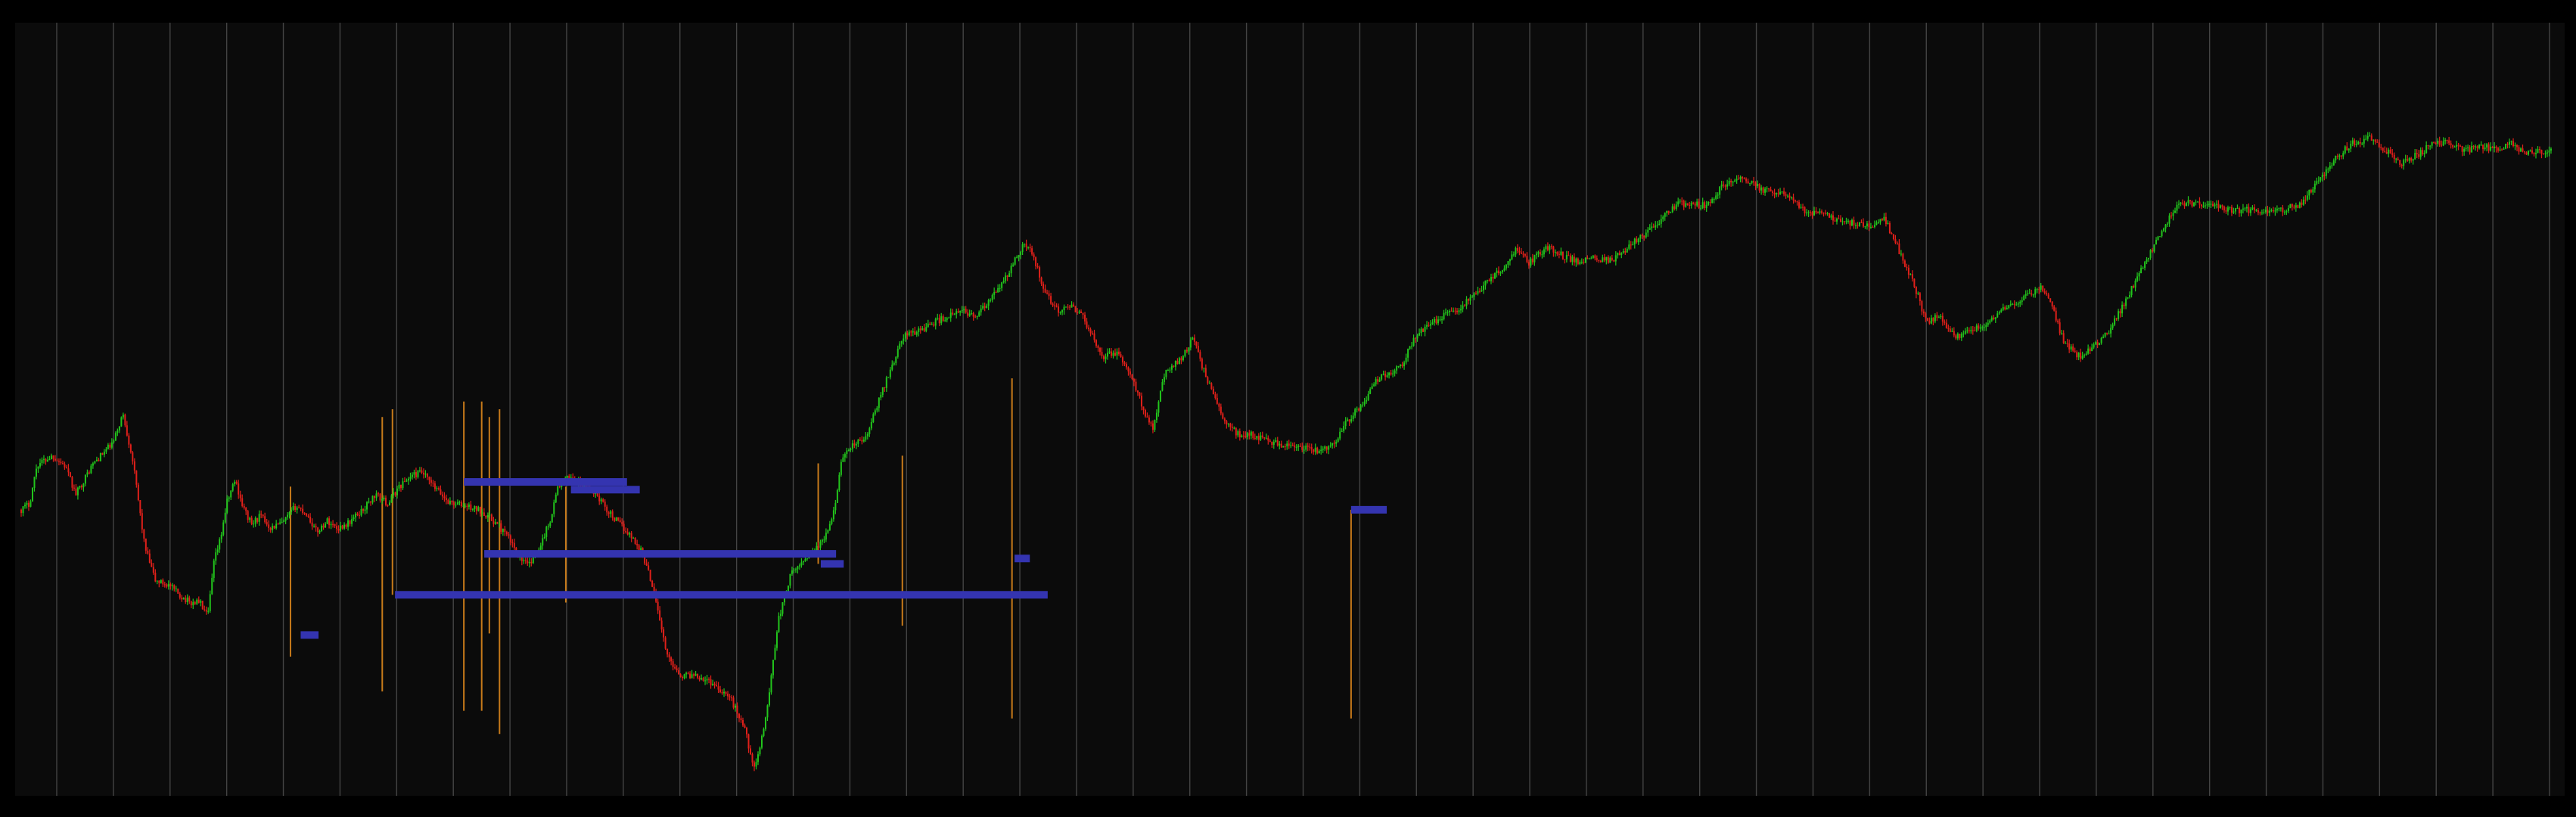 This screenshot has height=817, width=2576. Describe the element at coordinates (843, 558) in the screenshot. I see `level-lines` at that location.